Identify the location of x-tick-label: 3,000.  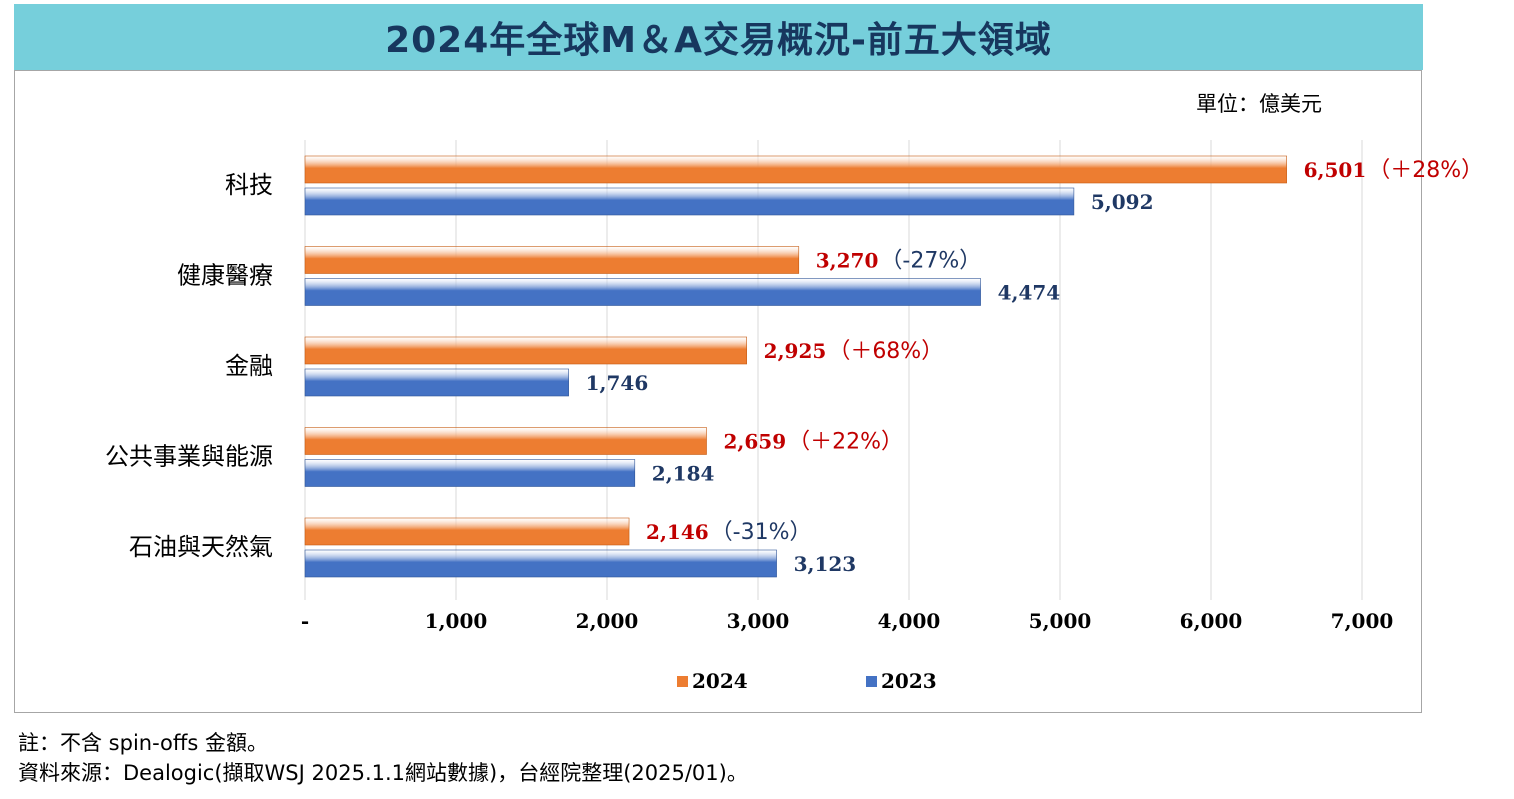
(758, 621).